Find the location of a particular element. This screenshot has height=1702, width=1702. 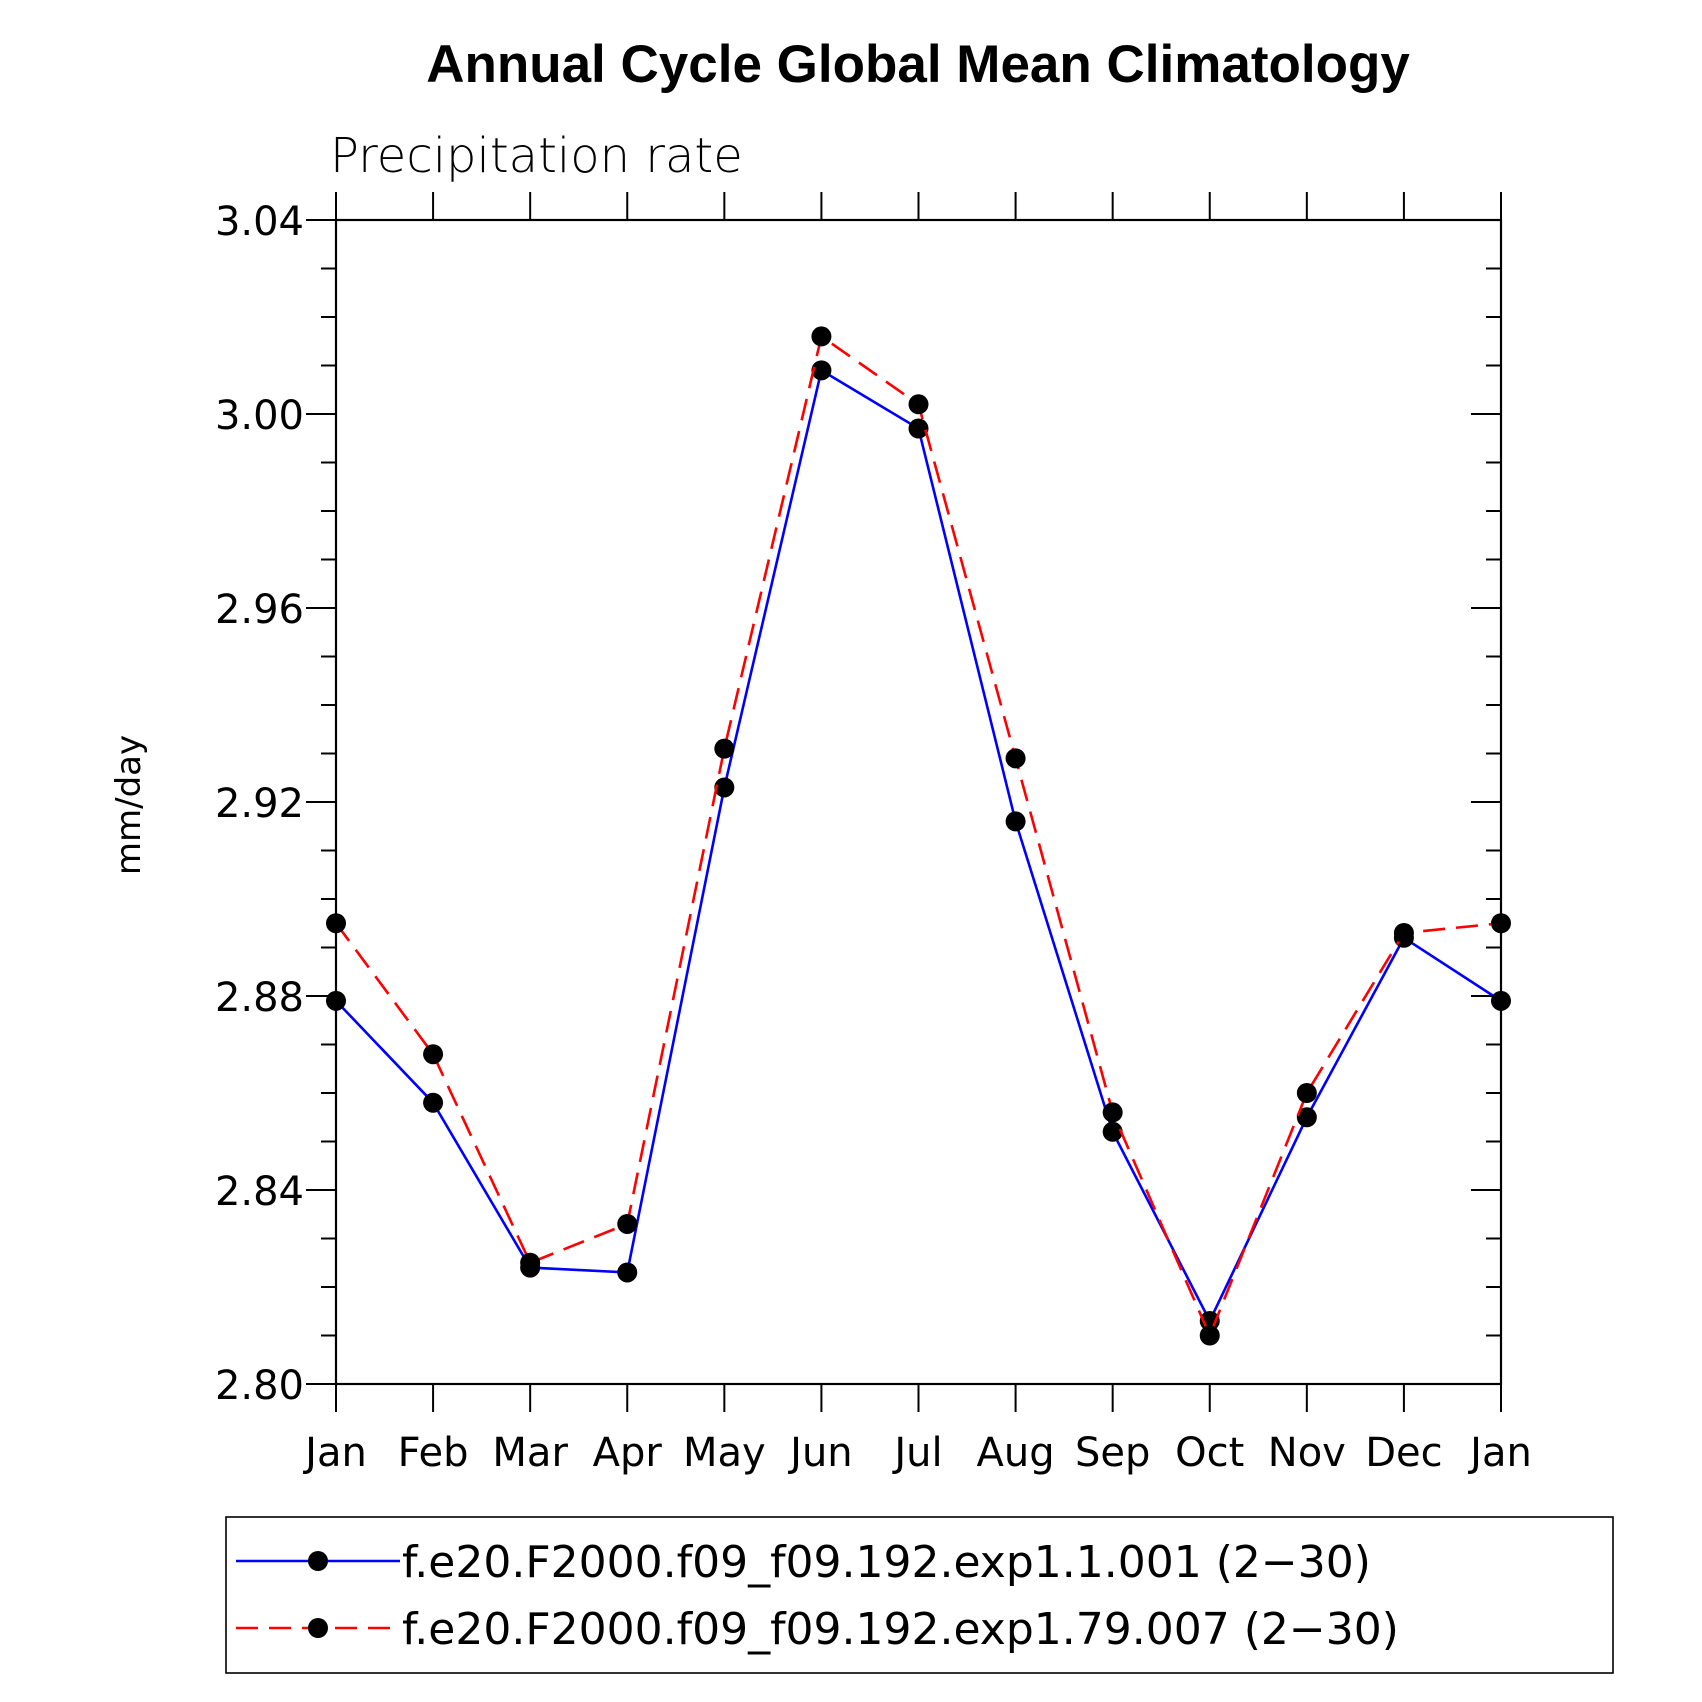

y-tick-label: 2.84 is located at coordinates (259, 1192).